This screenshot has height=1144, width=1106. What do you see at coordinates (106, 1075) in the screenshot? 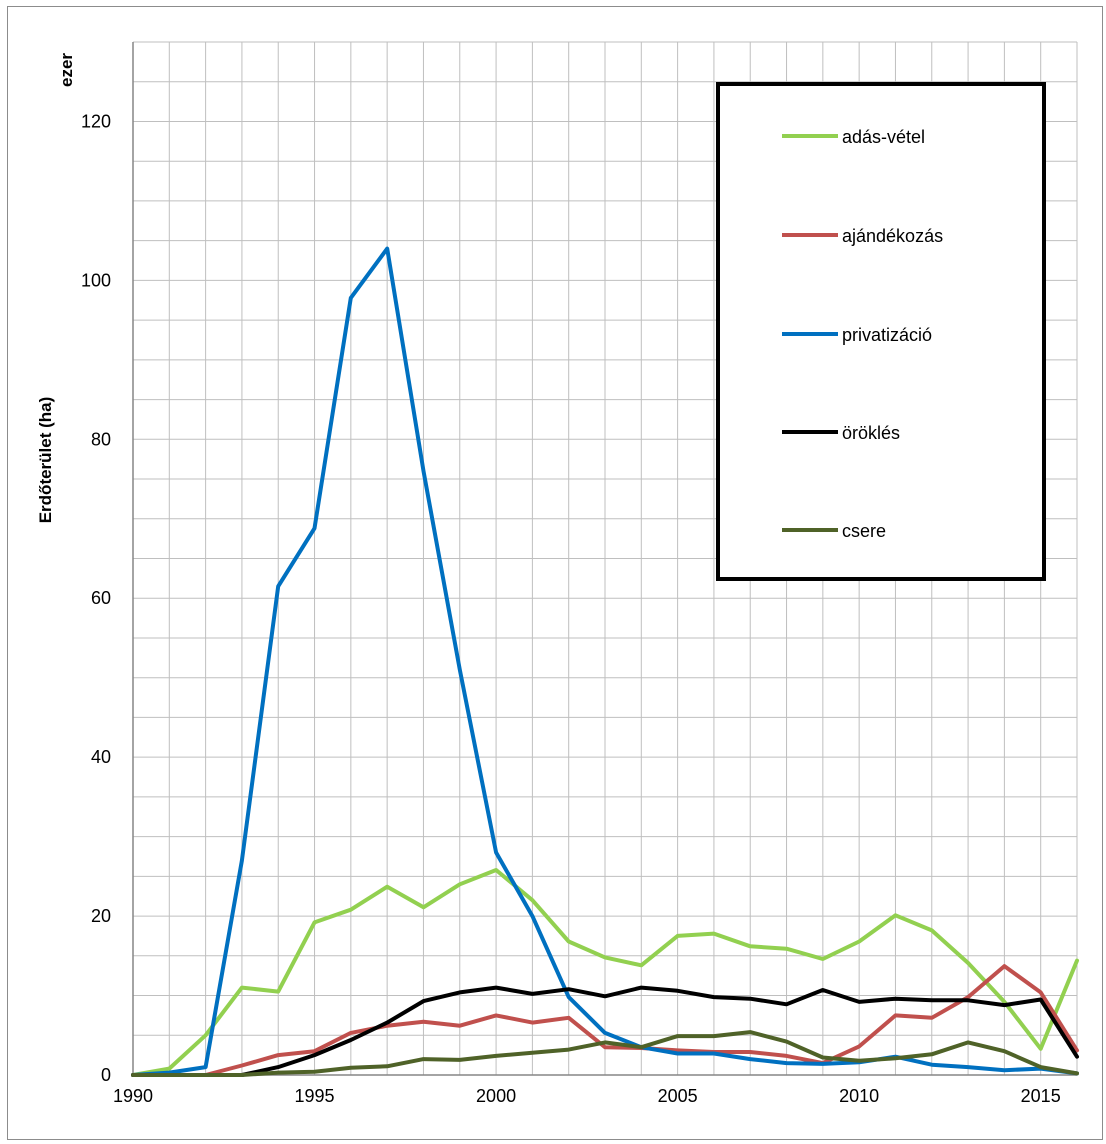
I see `y-tick-label: 0` at bounding box center [106, 1075].